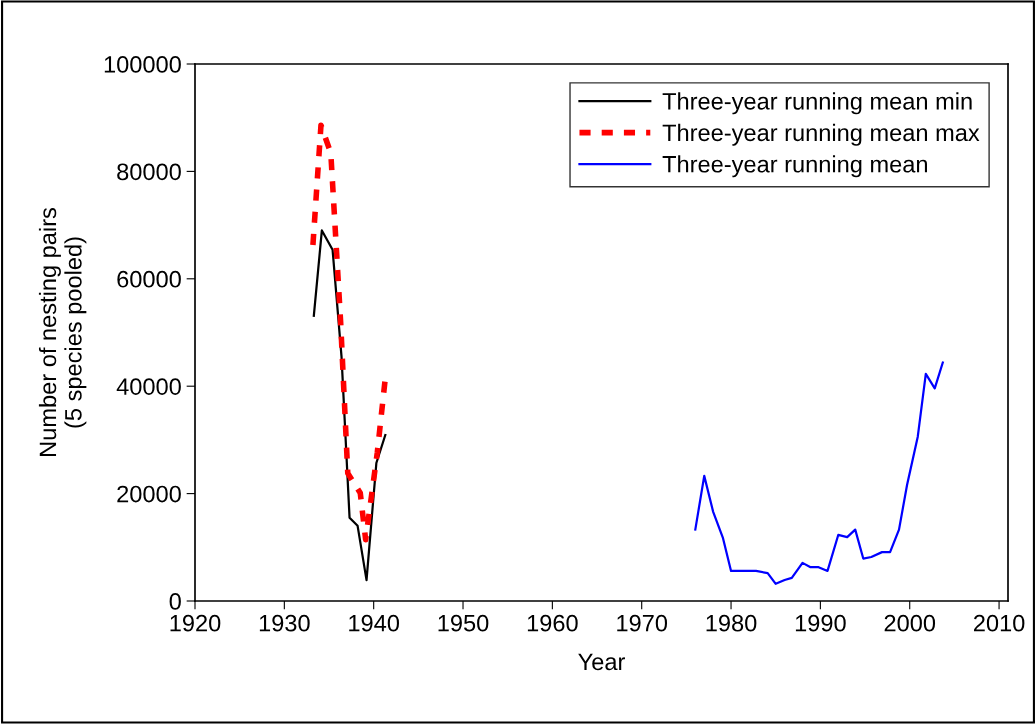 This screenshot has width=1036, height=724. I want to click on x-tick-label: 1920, so click(195, 623).